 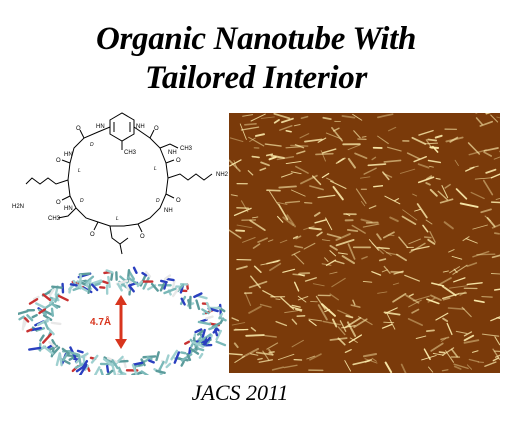 What do you see at coordinates (186, 149) in the screenshot?
I see `structure-label: CH3` at bounding box center [186, 149].